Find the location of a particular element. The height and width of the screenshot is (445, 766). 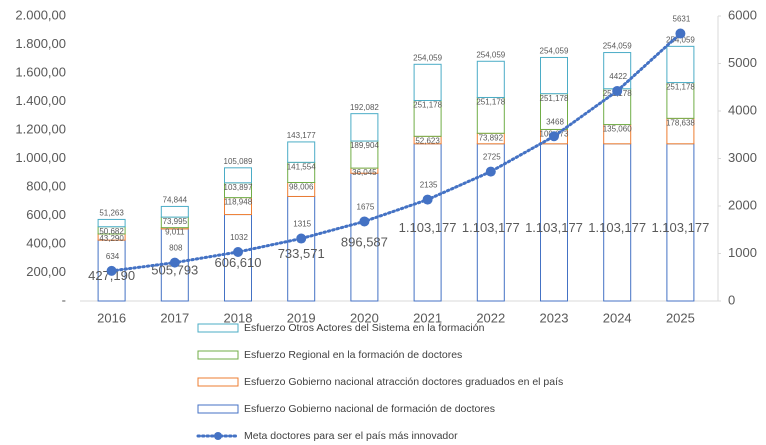

x-tick-label: 2022 is located at coordinates (490, 317).